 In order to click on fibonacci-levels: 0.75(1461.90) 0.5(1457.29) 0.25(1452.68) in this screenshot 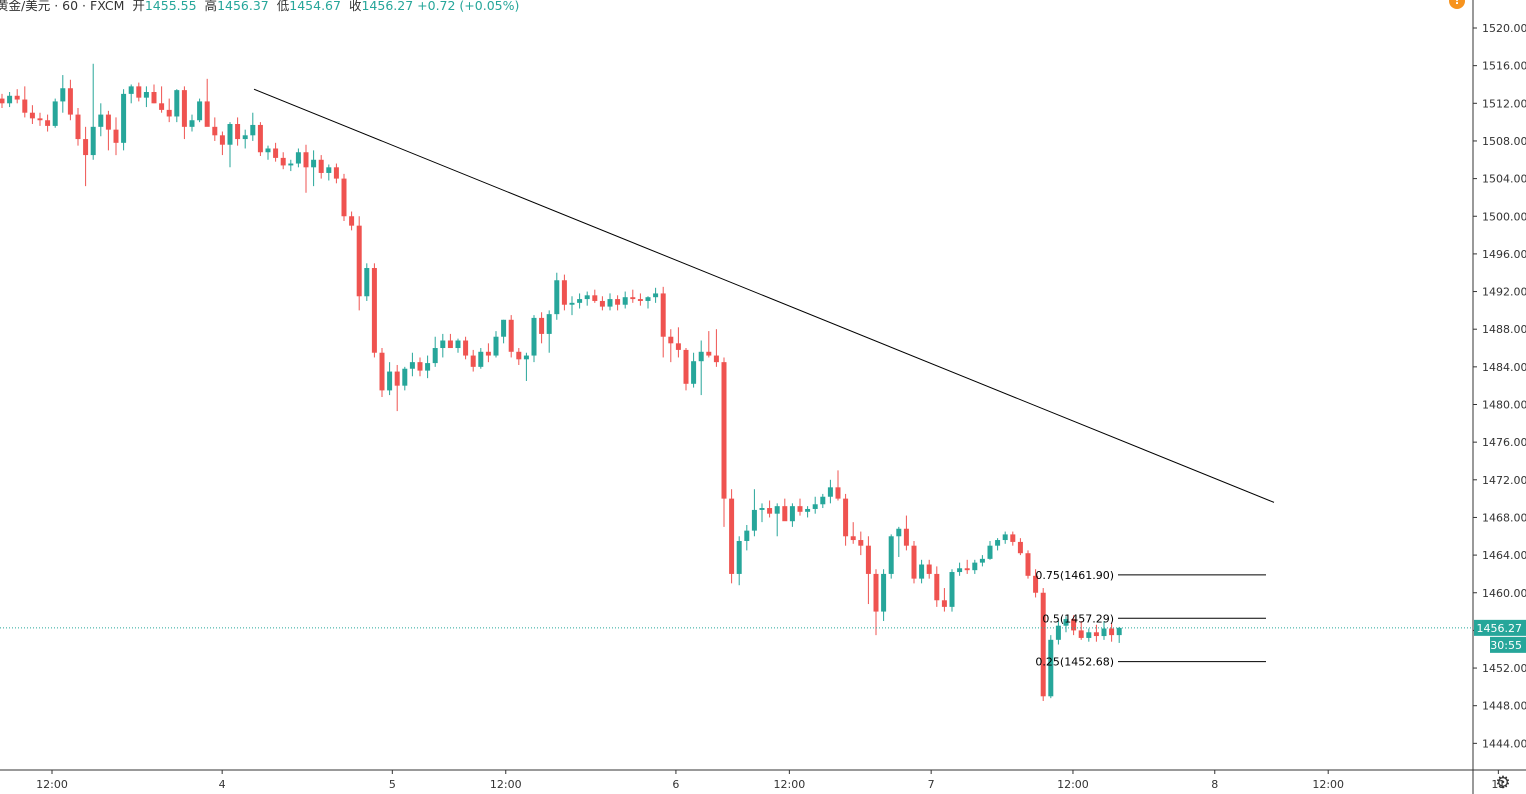, I will do `click(1150, 619)`.